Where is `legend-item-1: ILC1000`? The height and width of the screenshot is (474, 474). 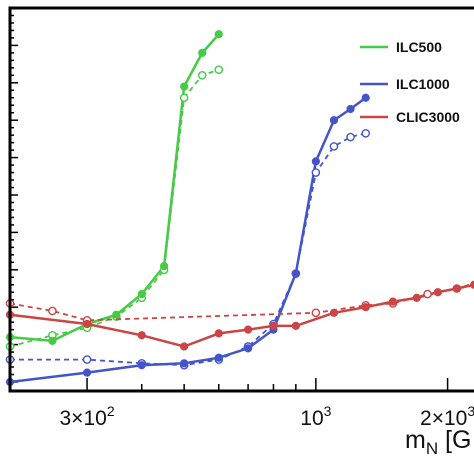 legend-item-1: ILC1000 is located at coordinates (405, 84).